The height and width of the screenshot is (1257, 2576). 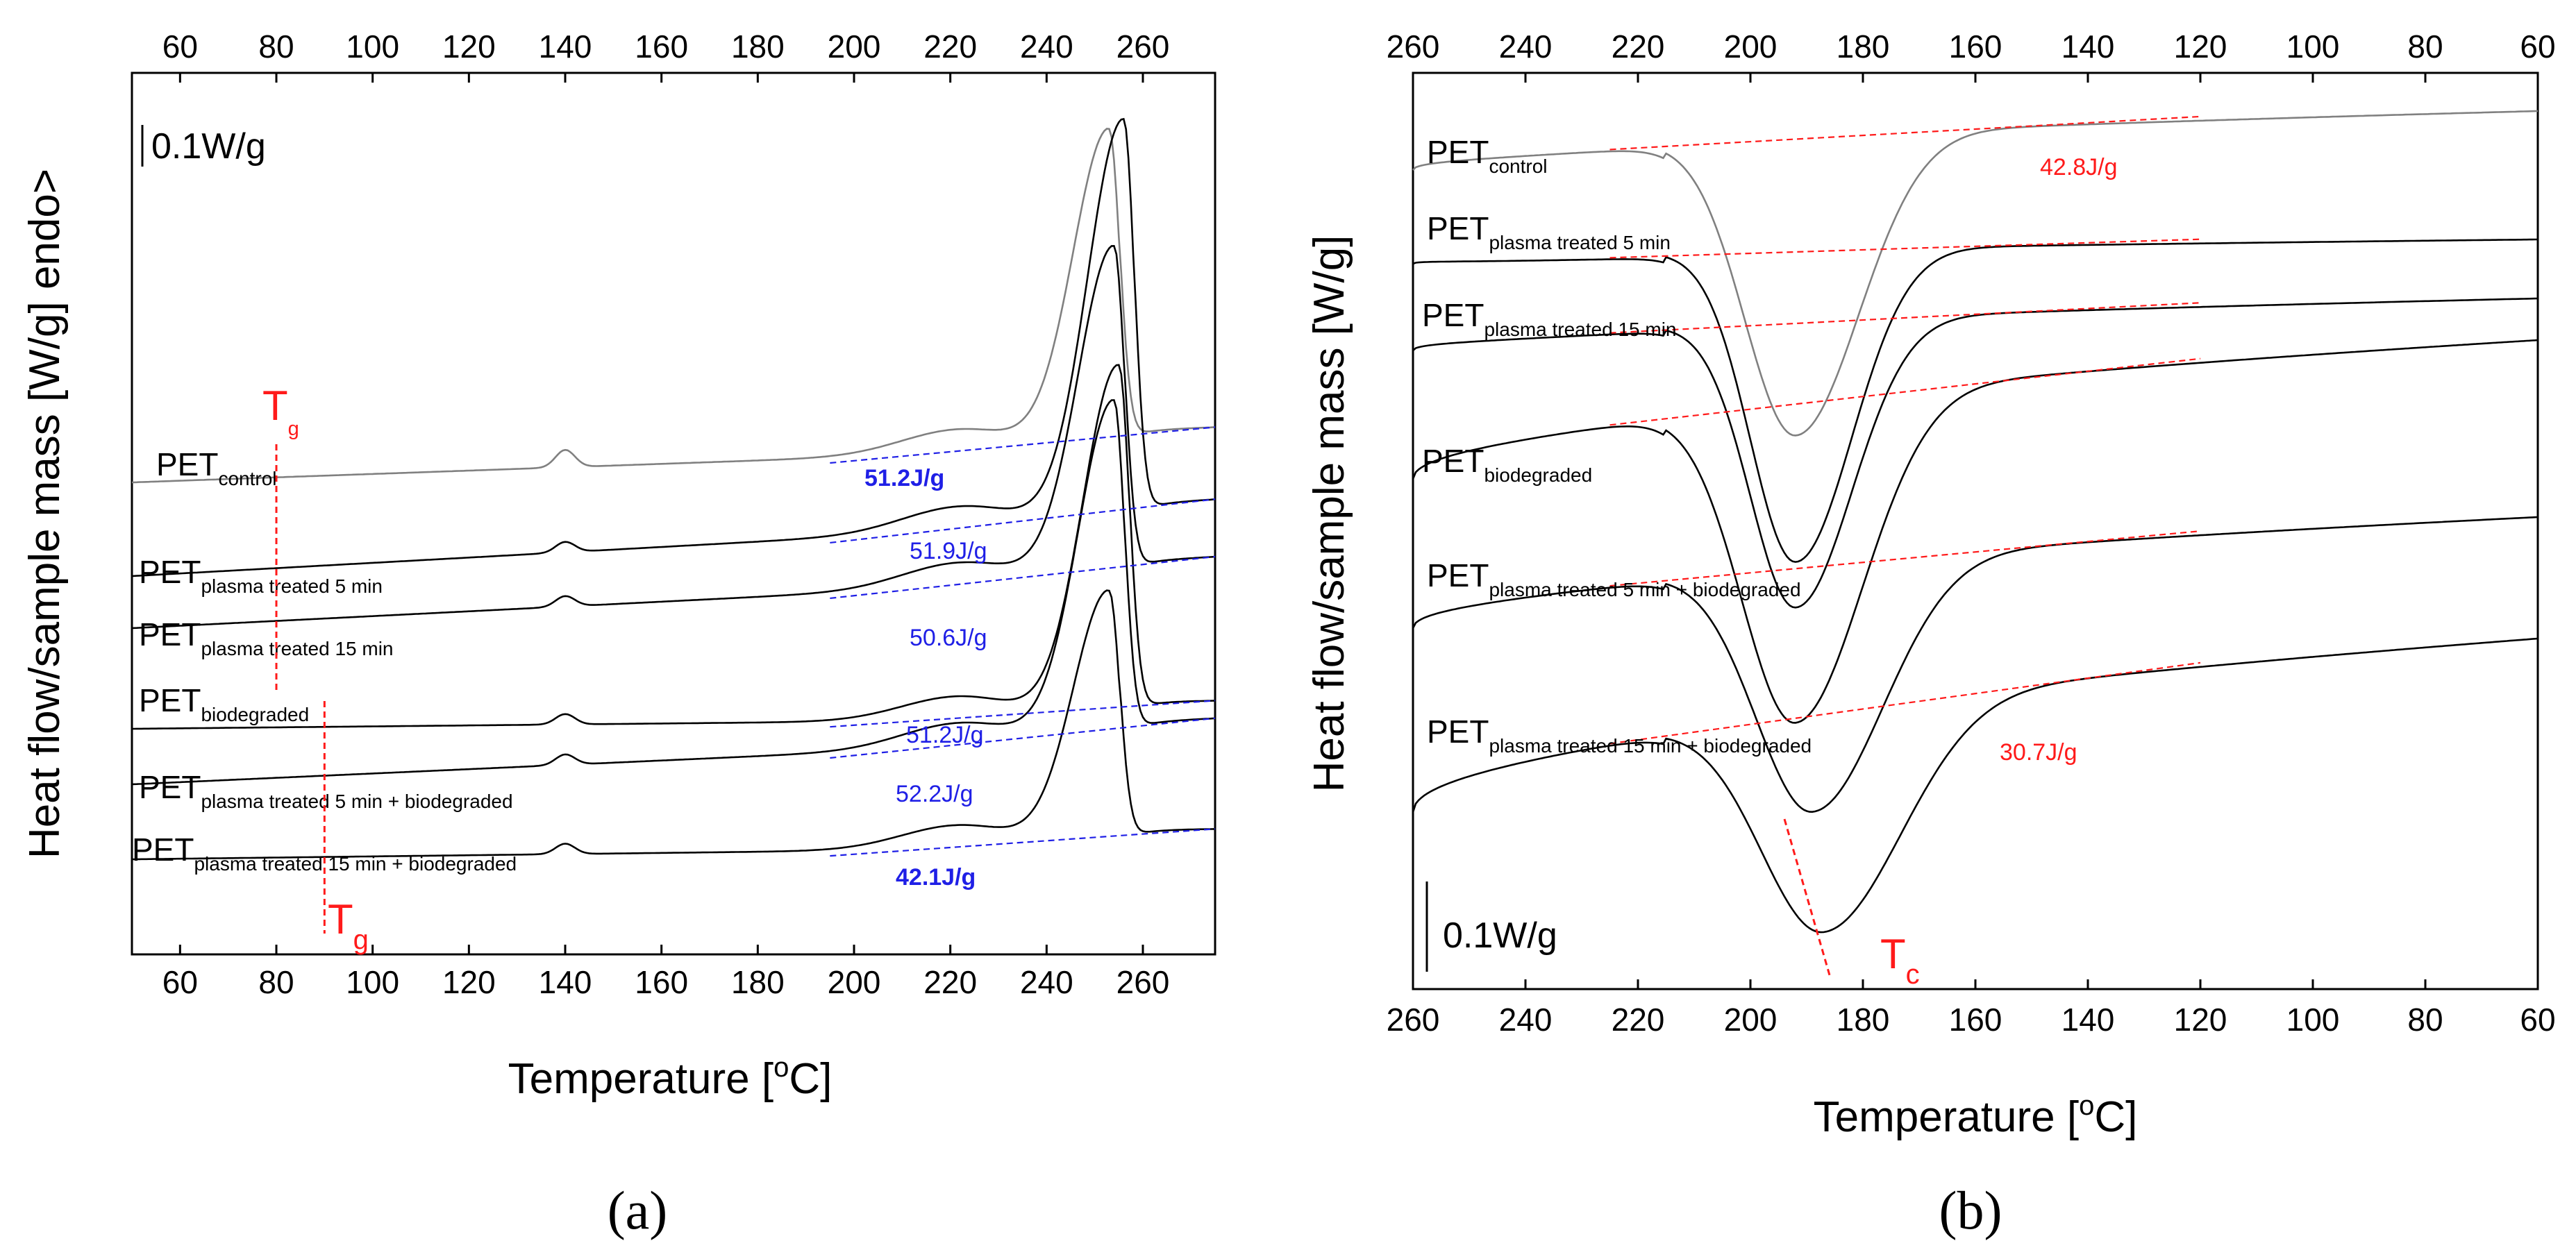 I want to click on panel-b-scale-label: 0.1W/g, so click(x=1500, y=936).